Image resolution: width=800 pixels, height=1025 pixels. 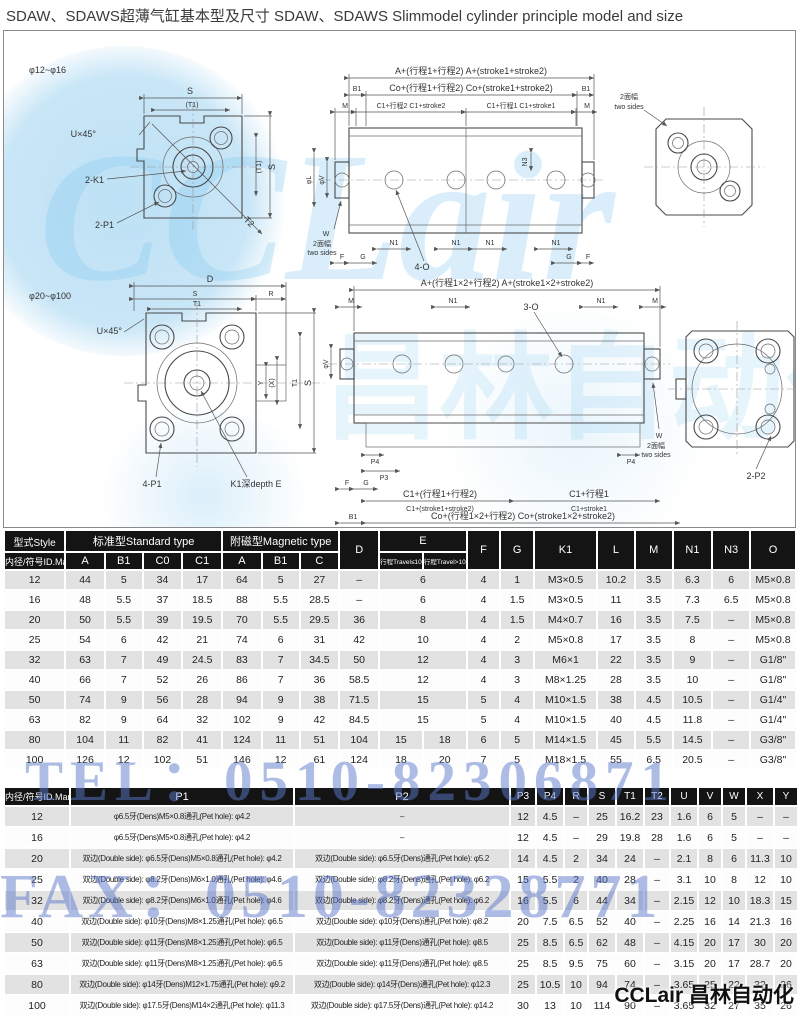 What do you see at coordinates (242, 580) in the screenshot?
I see `cell: 64` at bounding box center [242, 580].